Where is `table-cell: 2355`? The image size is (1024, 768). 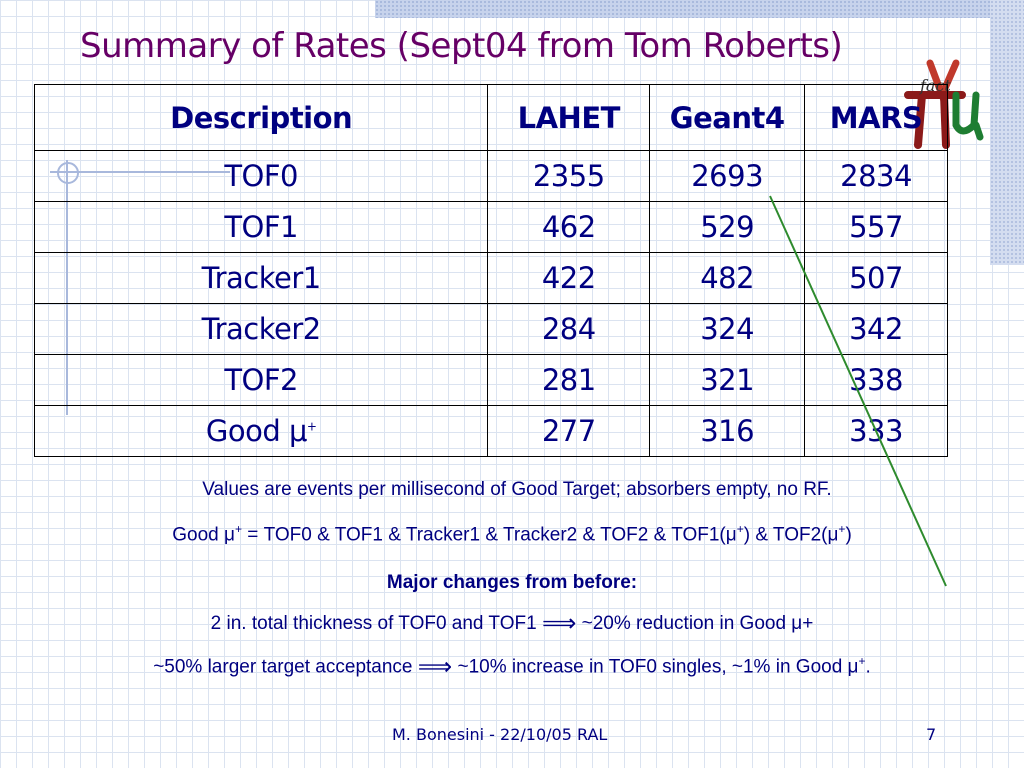 table-cell: 2355 is located at coordinates (569, 176).